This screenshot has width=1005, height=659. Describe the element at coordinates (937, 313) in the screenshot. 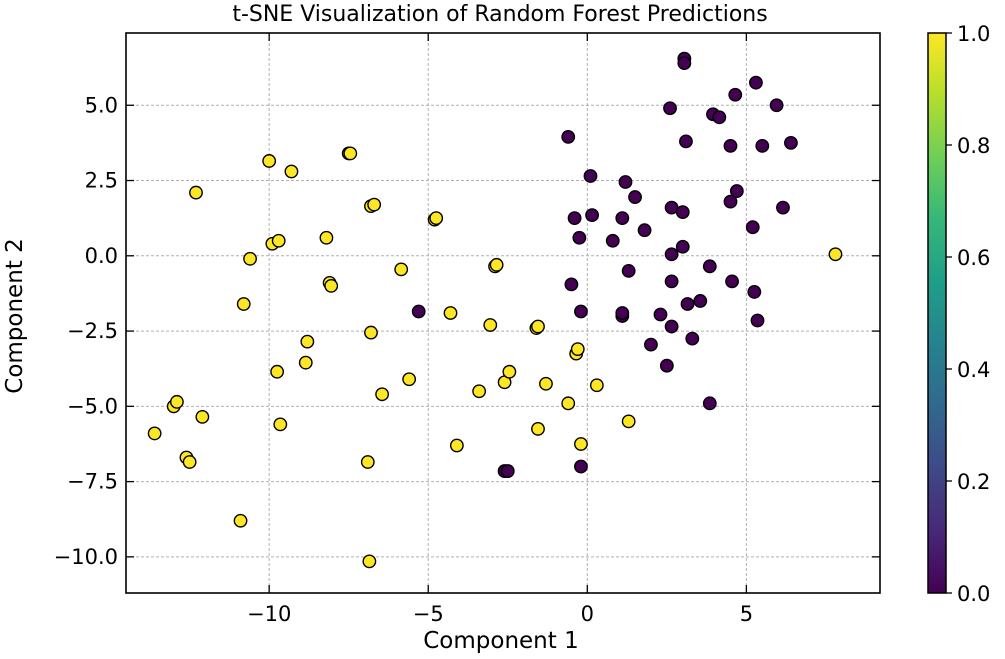

I see `colorbar` at that location.